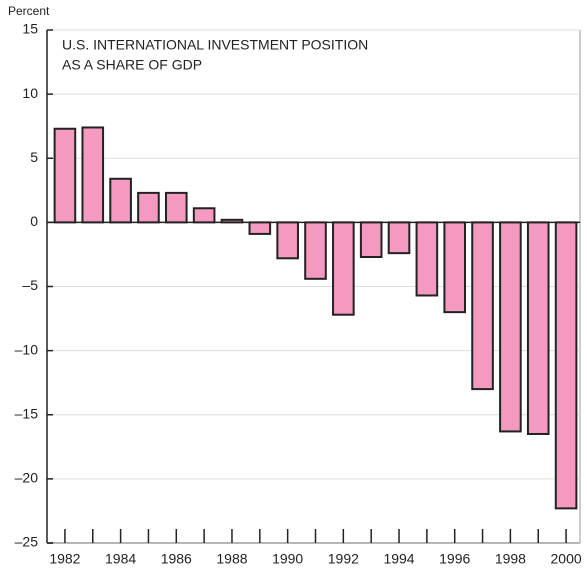 The width and height of the screenshot is (587, 576). Describe the element at coordinates (566, 559) in the screenshot. I see `x-tick-label: 2000` at that location.